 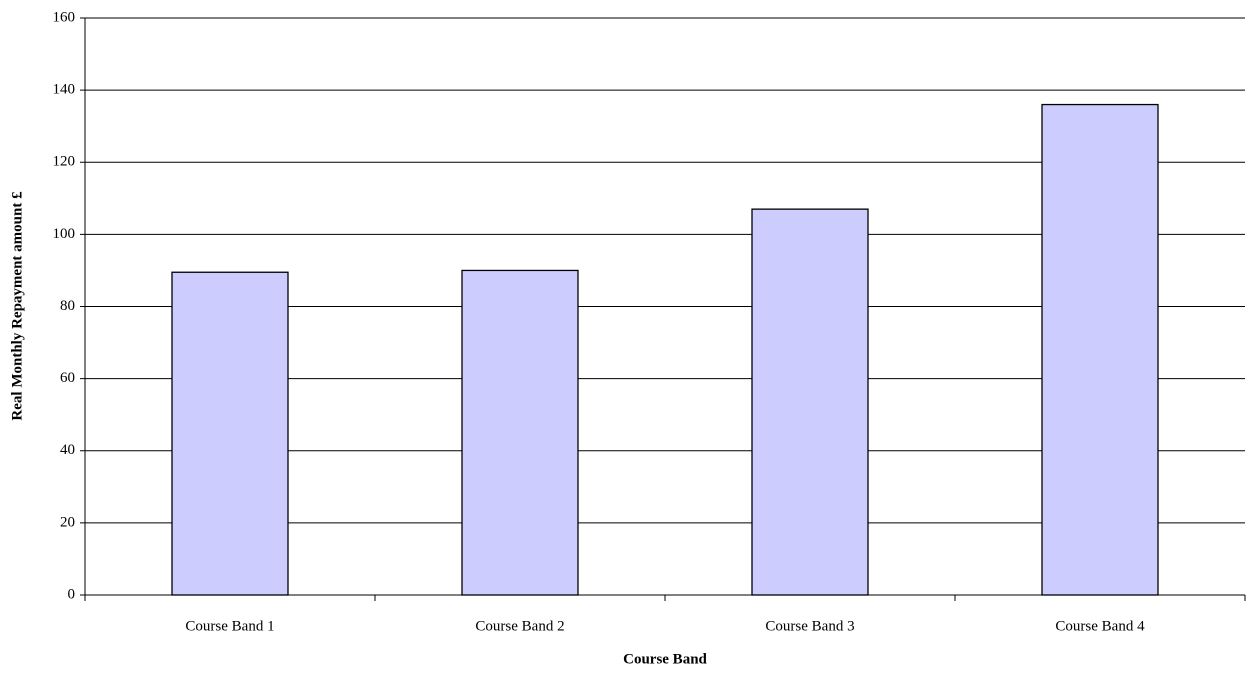 I want to click on y-axis-title: Real Monthly Repayment amount £, so click(x=17, y=306).